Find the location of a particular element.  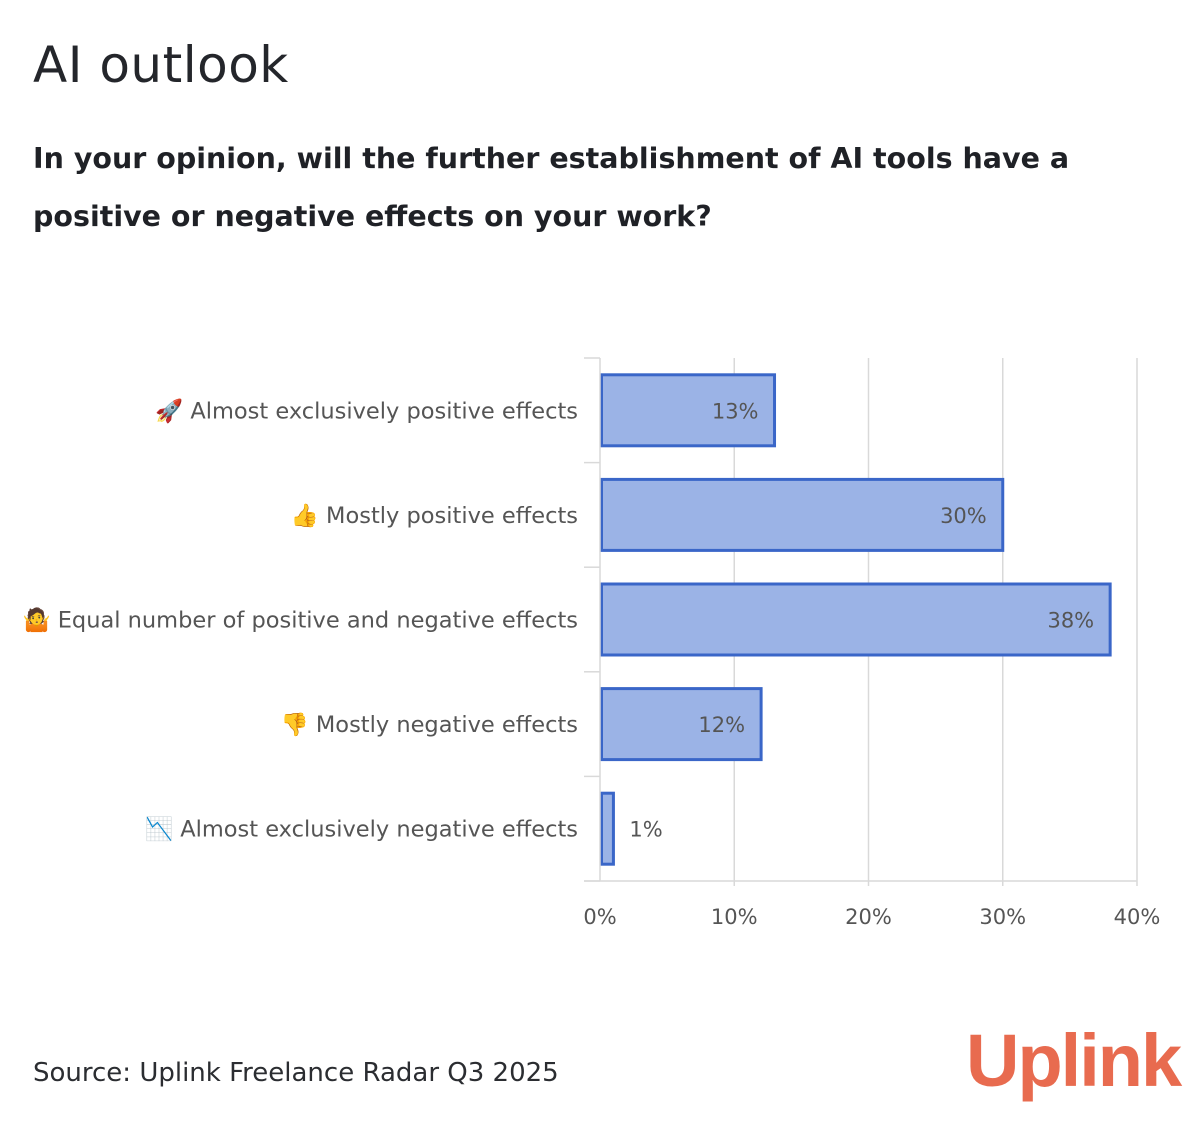

category-label: 🚀 Almost exclusively positive effects is located at coordinates (366, 410).